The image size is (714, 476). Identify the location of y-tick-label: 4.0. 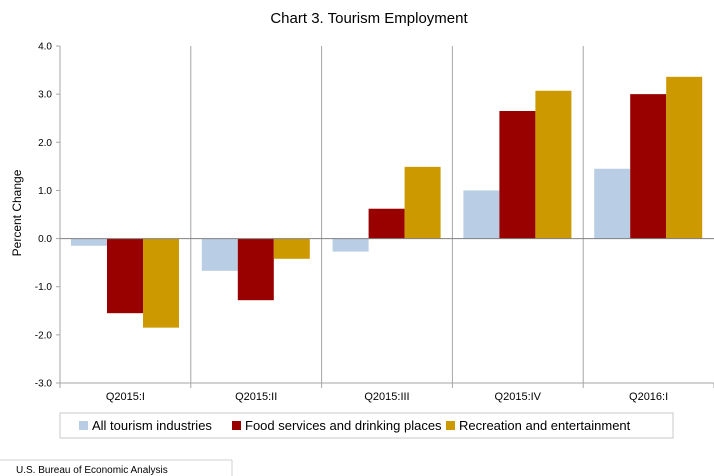
(45, 47).